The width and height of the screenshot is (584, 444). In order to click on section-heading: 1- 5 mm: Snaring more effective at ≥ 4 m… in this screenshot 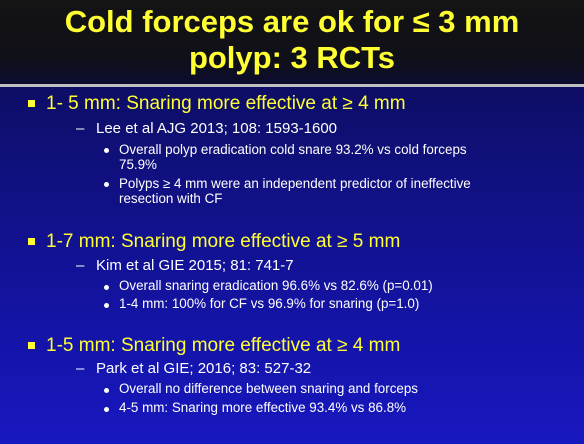, I will do `click(226, 103)`.